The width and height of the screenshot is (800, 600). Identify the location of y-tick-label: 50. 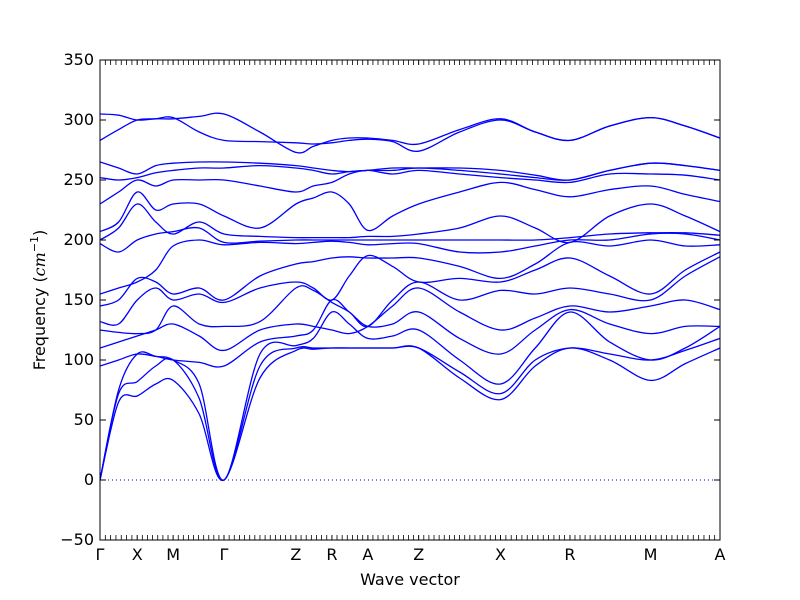
(84, 419).